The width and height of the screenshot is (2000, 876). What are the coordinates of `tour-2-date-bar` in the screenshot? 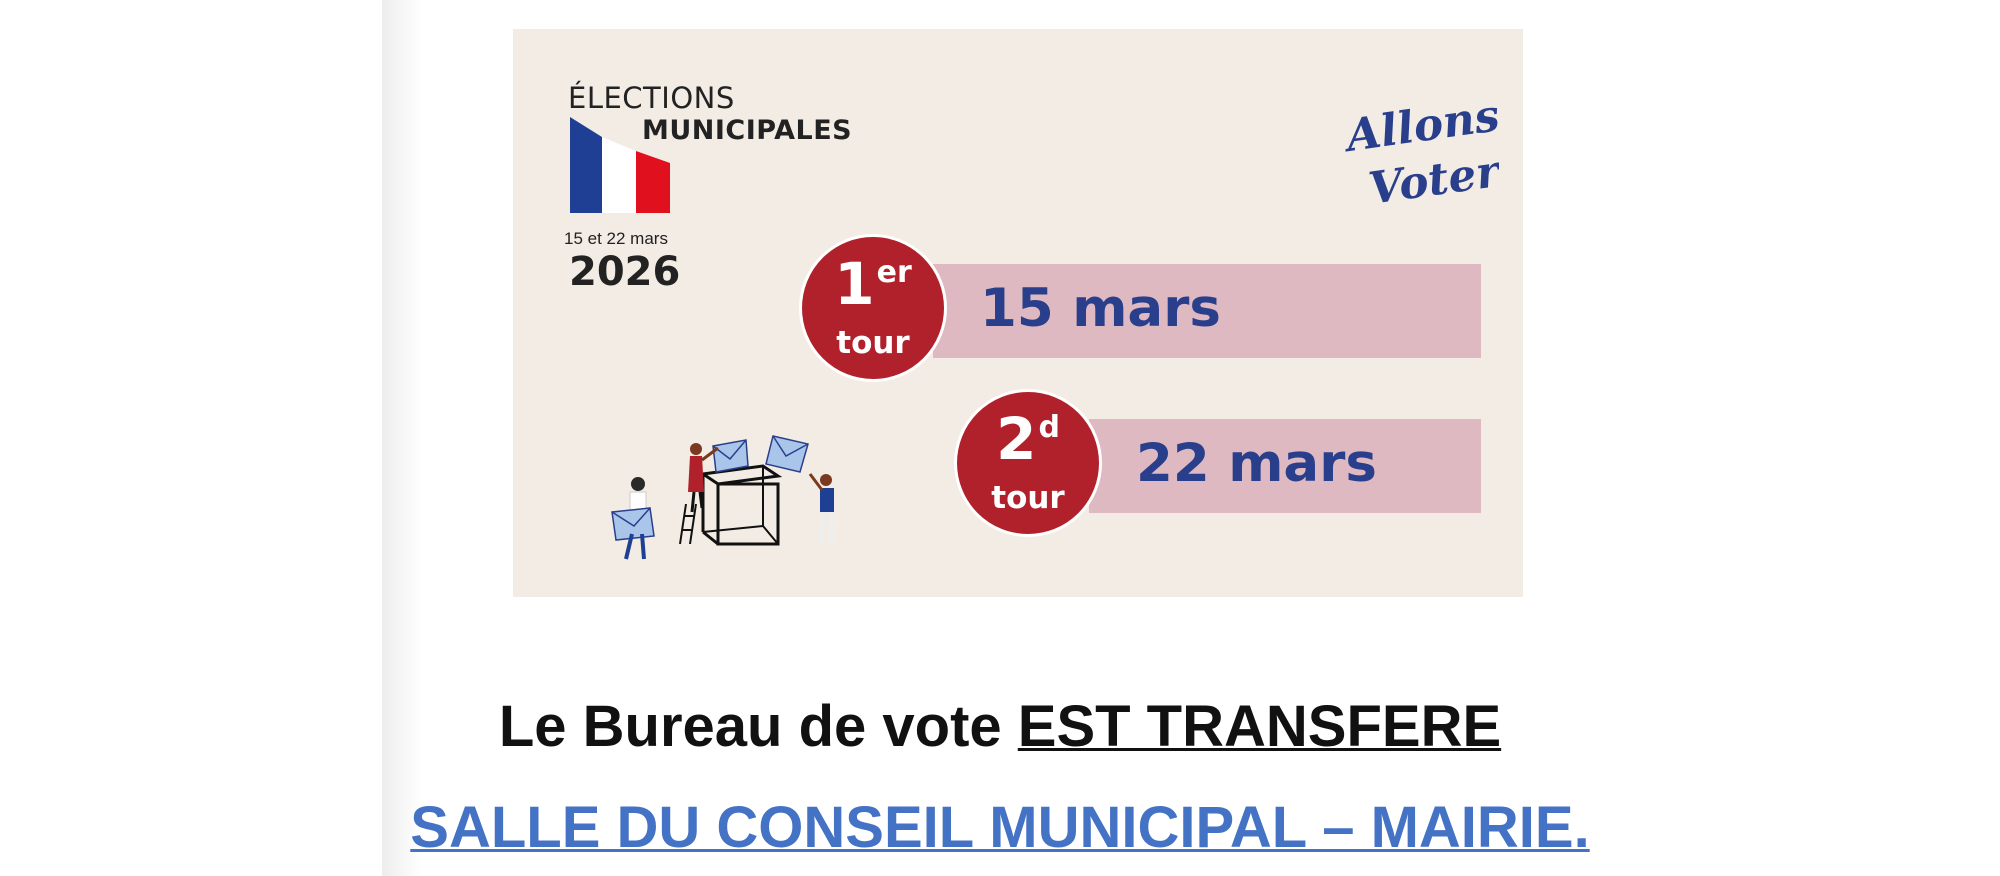 It's located at (1285, 466).